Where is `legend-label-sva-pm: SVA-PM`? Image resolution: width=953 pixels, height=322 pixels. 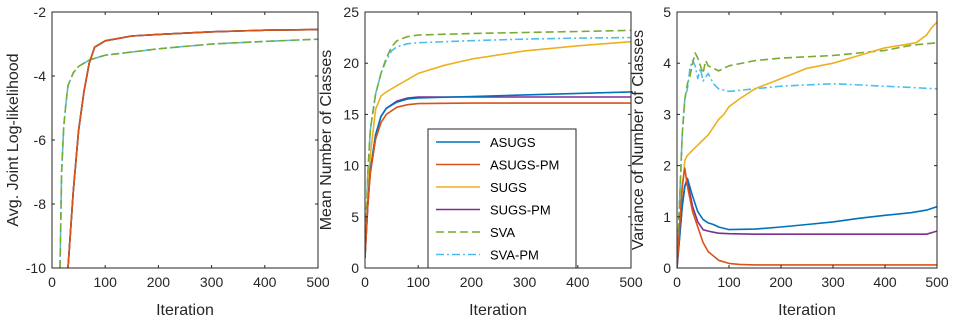
legend-label-sva-pm: SVA-PM is located at coordinates (514, 255).